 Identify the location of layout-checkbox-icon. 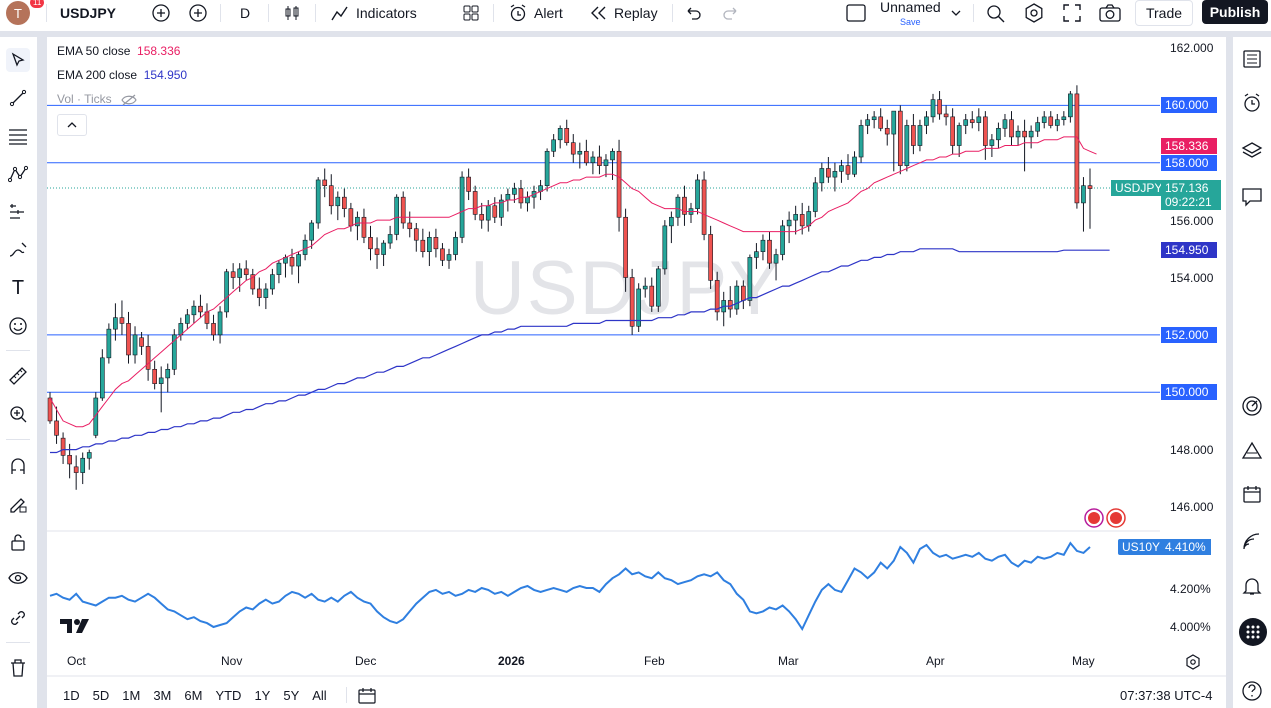
(856, 13).